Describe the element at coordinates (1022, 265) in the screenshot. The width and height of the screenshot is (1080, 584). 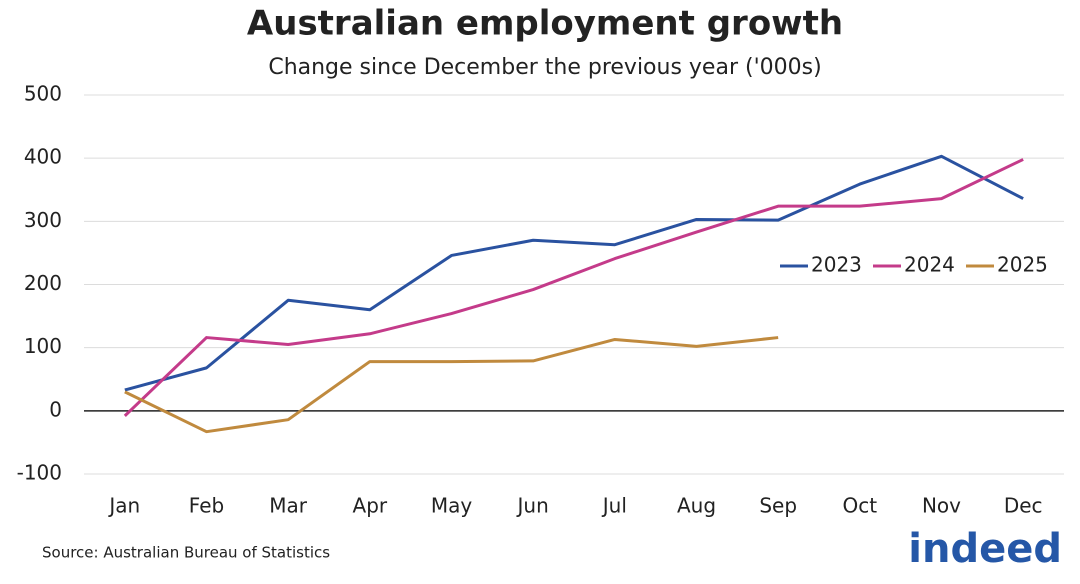
I see `legend-label: 2025` at that location.